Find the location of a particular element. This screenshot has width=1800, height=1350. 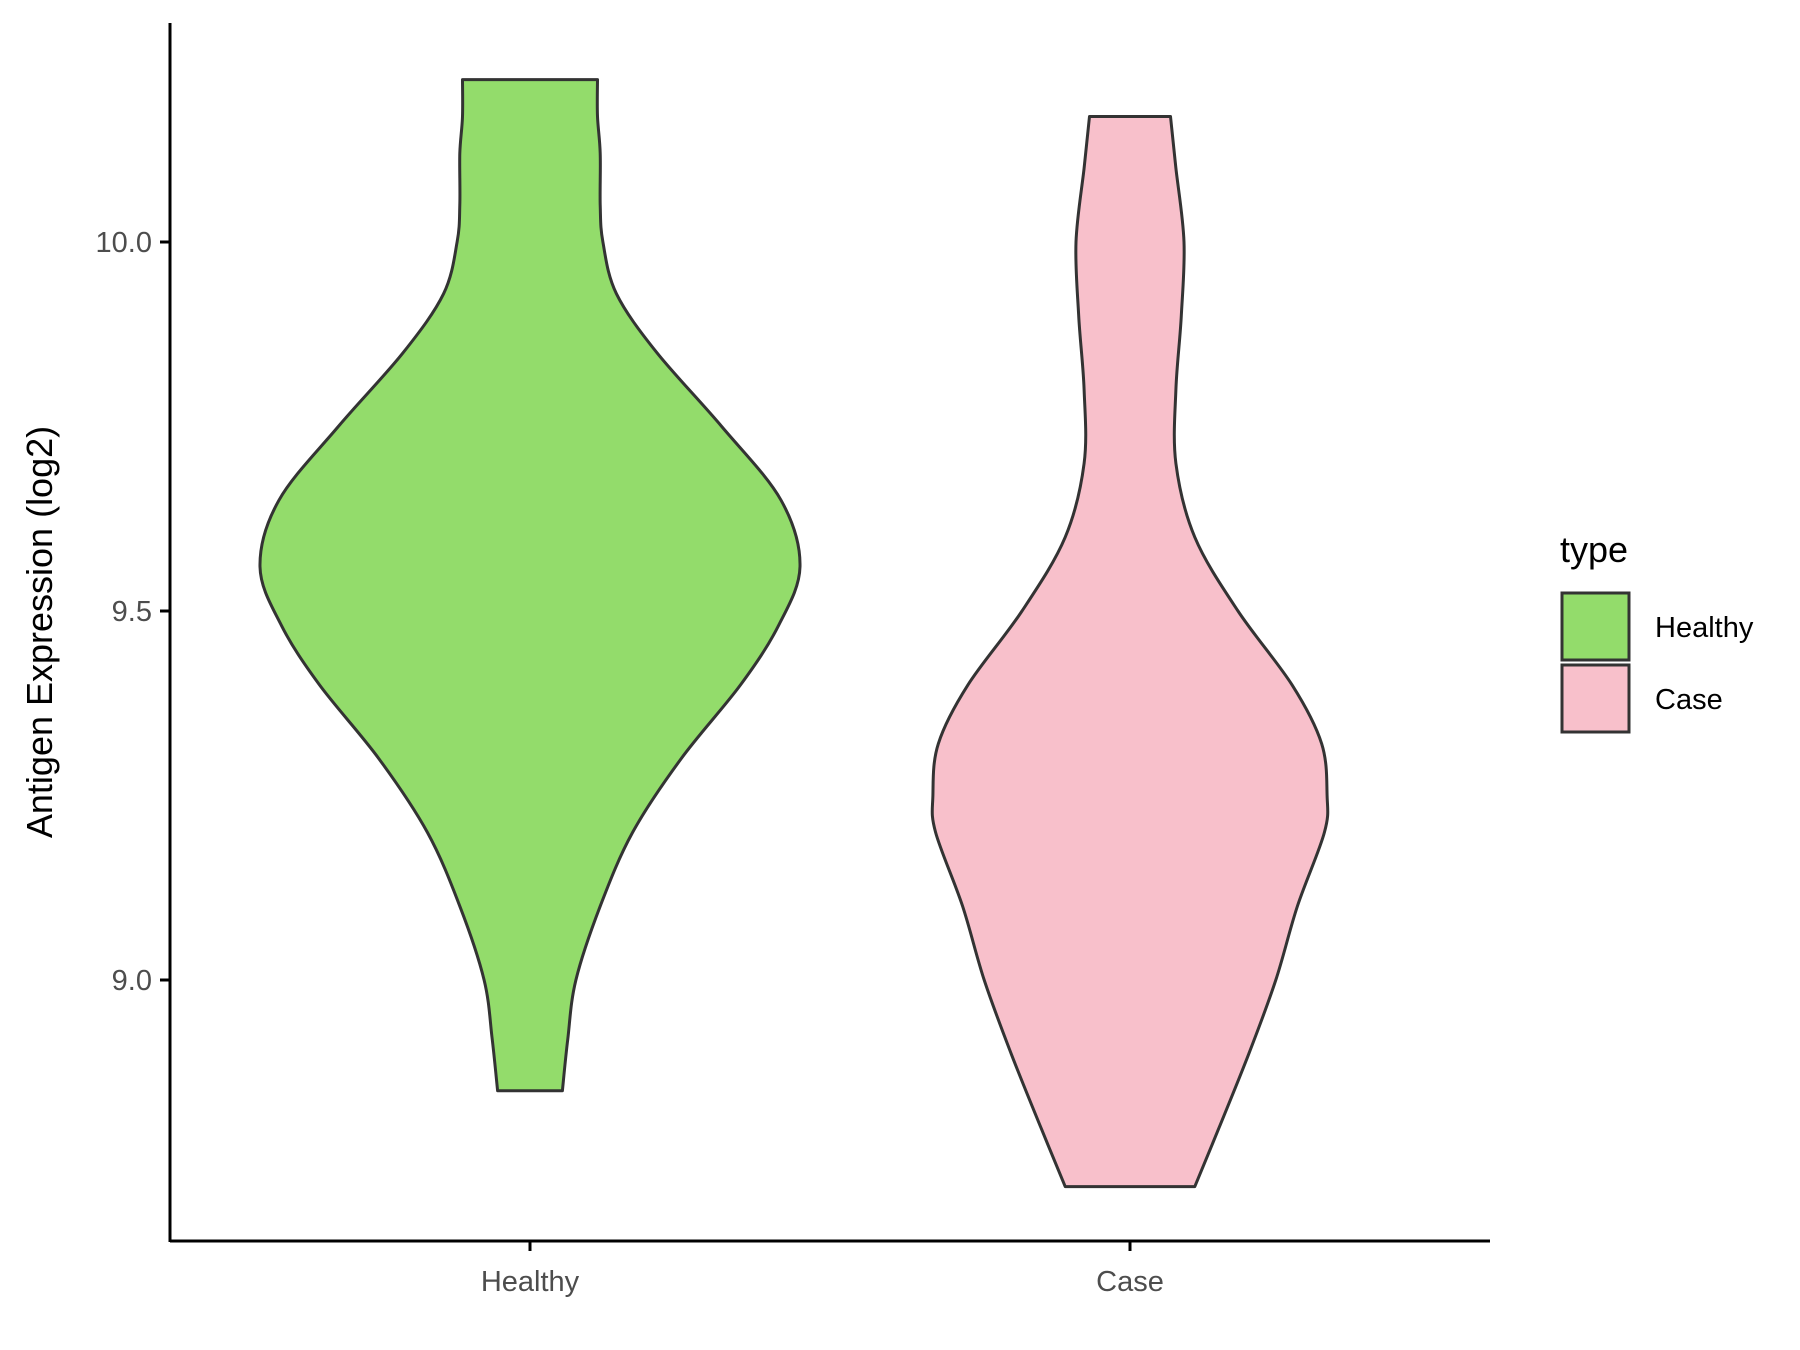

y-tick-label: 9.0 is located at coordinates (132, 981).